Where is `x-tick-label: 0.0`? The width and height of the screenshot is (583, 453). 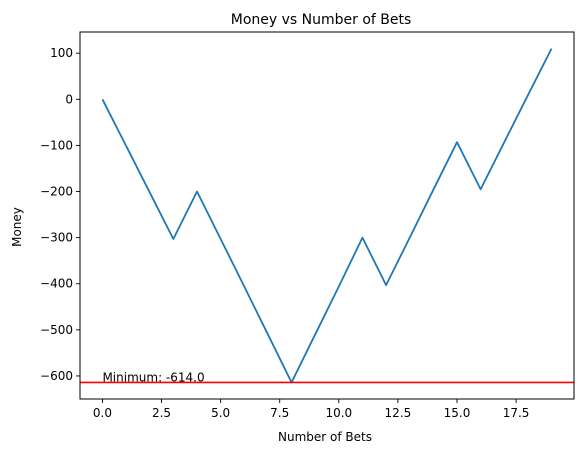
x-tick-label: 0.0 is located at coordinates (102, 413).